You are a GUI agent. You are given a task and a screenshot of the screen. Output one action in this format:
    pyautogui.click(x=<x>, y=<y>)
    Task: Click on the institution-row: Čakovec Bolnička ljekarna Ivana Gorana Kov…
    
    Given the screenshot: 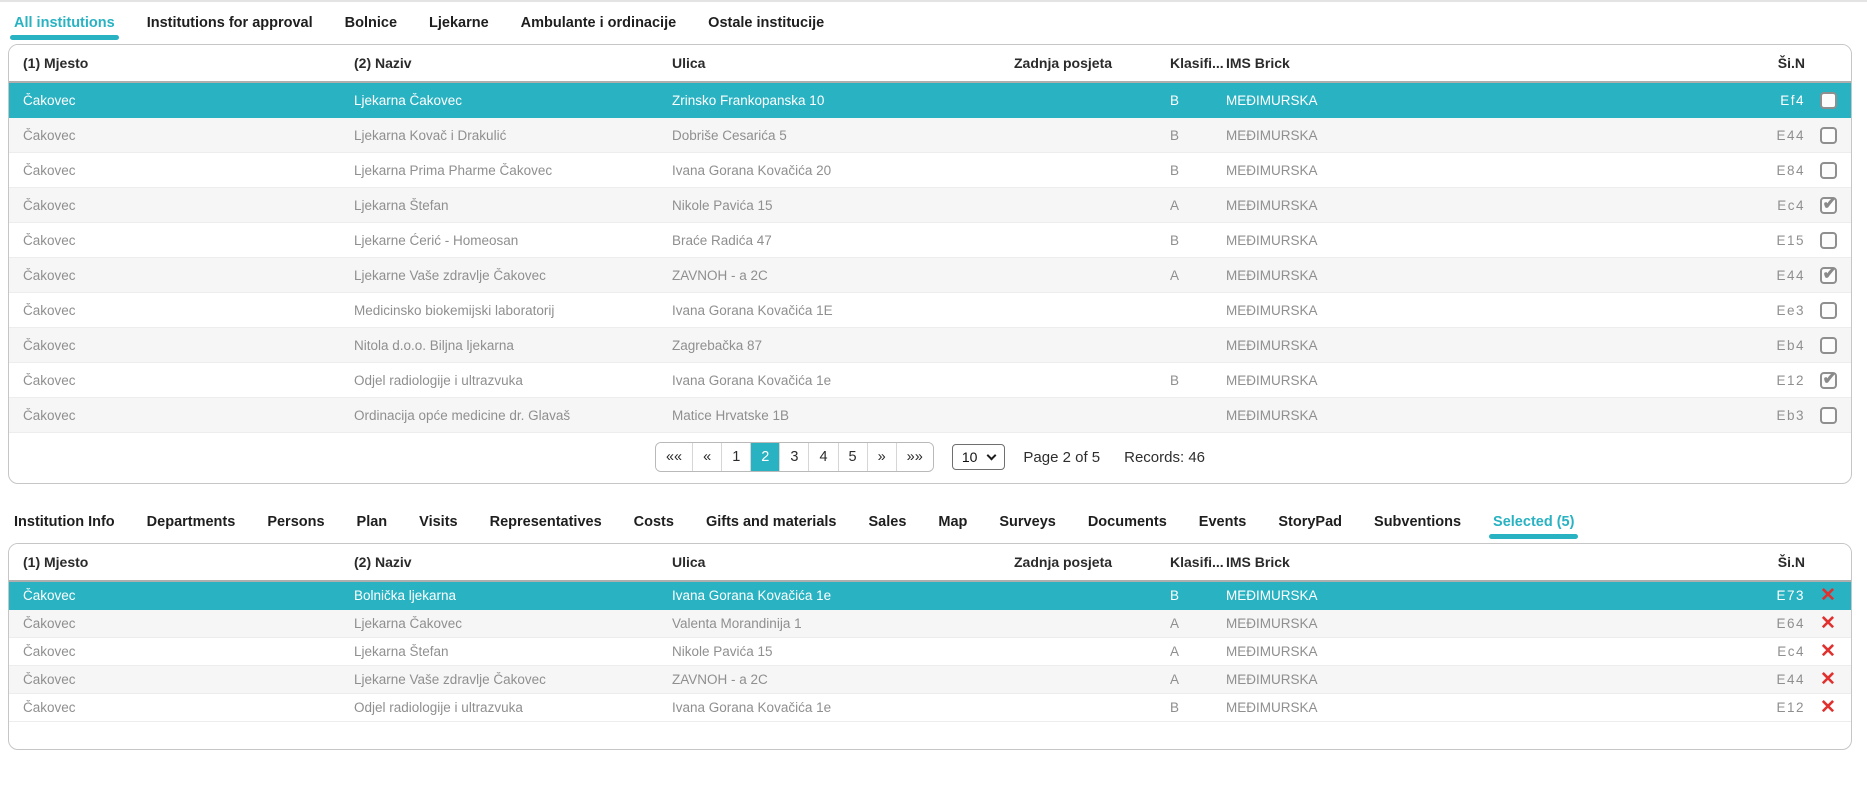 What is the action you would take?
    pyautogui.click(x=930, y=596)
    